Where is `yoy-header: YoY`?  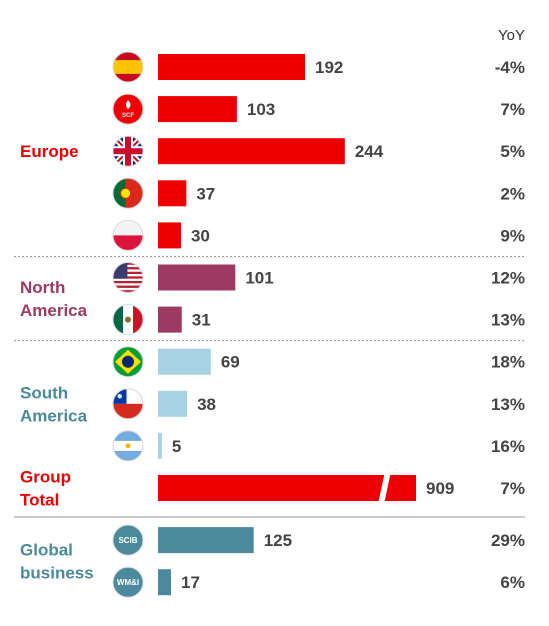 yoy-header: YoY is located at coordinates (511, 35).